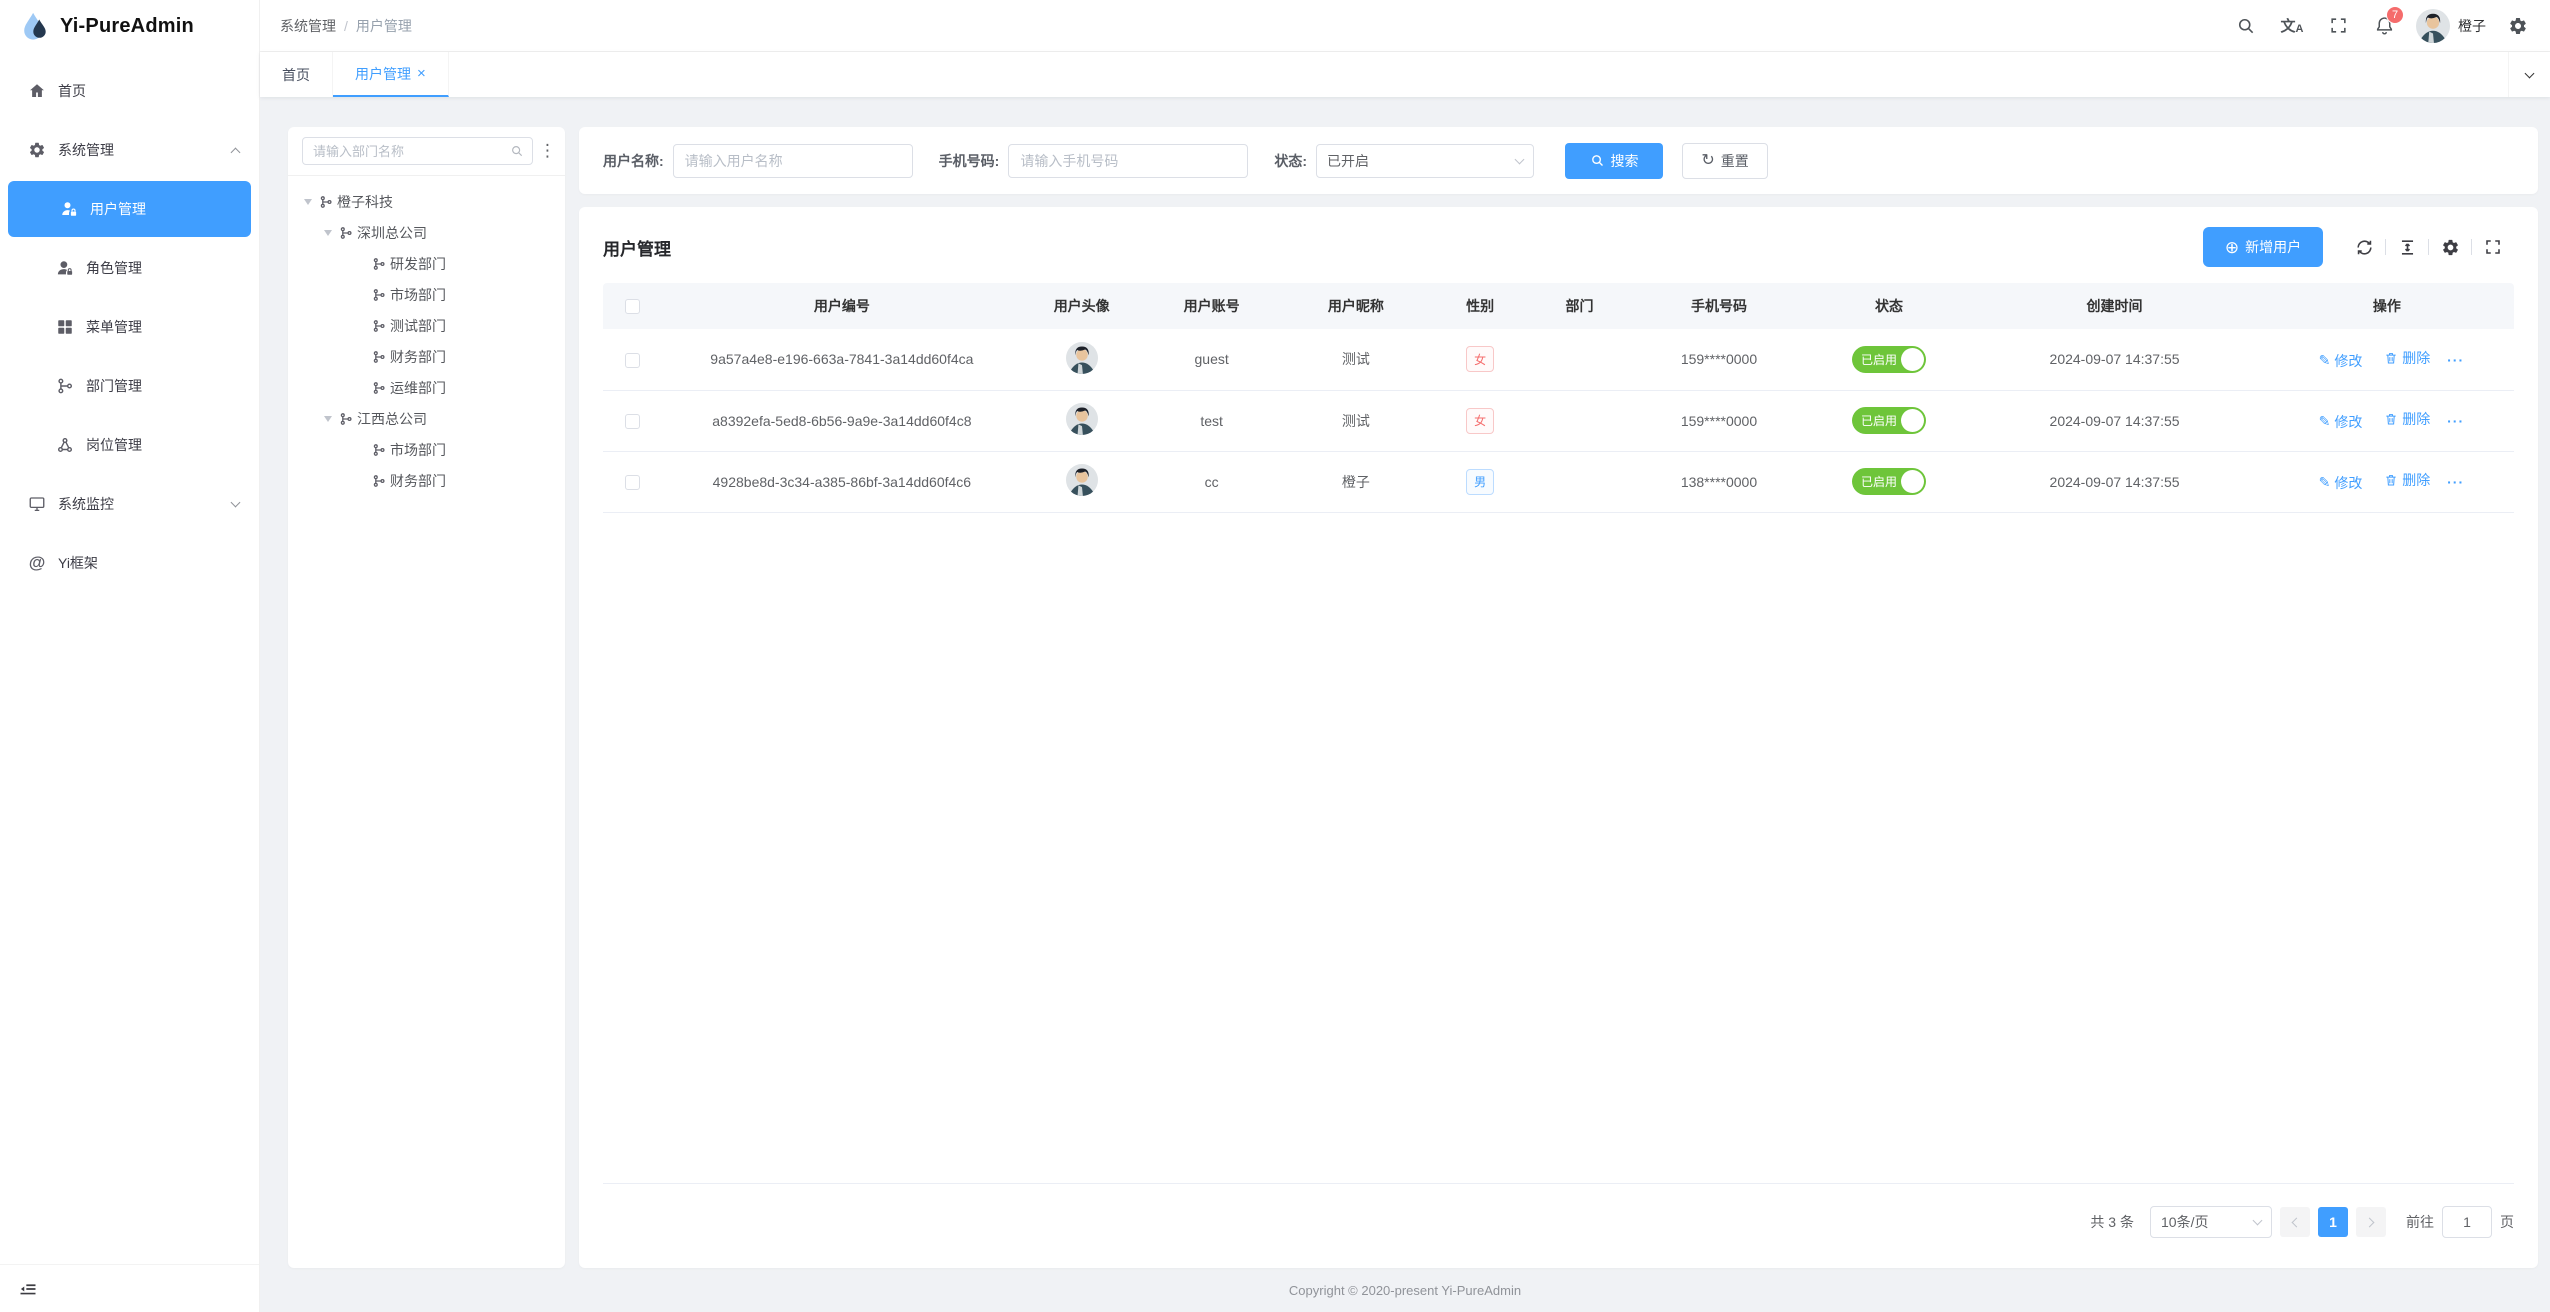  I want to click on sidebar-item-dept-mgmt: 部门管理, so click(129, 386).